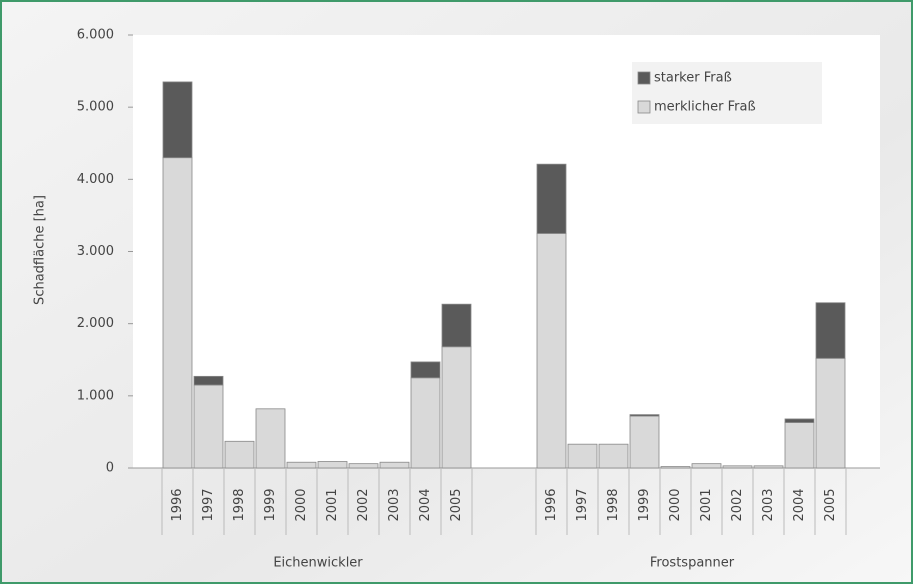 This screenshot has height=588, width=913. What do you see at coordinates (692, 563) in the screenshot?
I see `group-label: Frostspanner` at bounding box center [692, 563].